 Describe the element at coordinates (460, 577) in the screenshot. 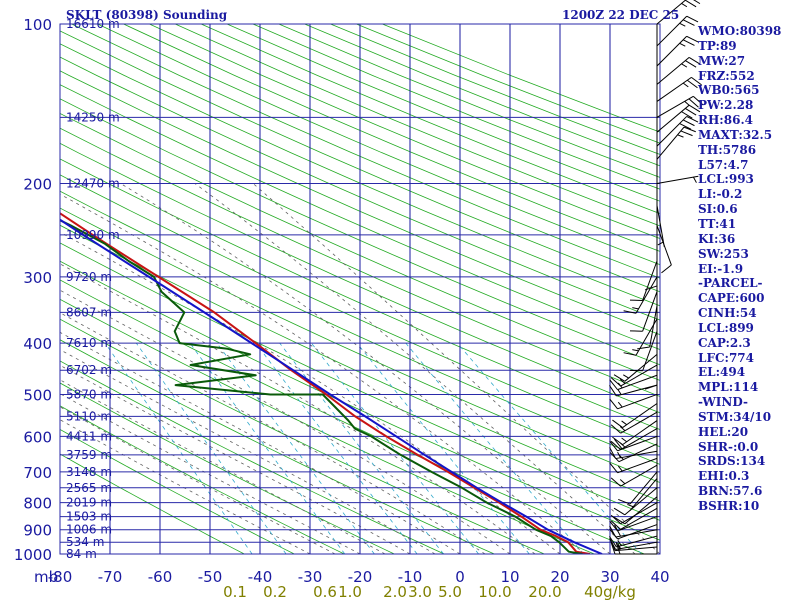

I see `temperature-tick-label: 0` at that location.